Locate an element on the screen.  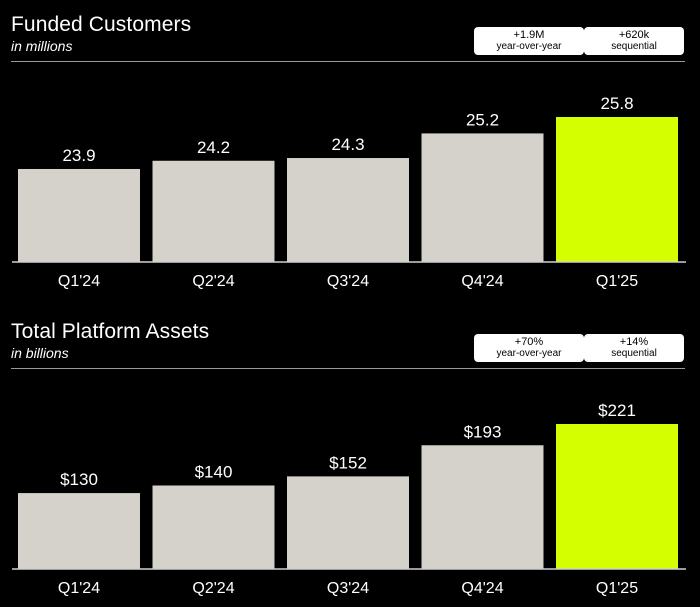
value-label: 23.9 is located at coordinates (78, 155).